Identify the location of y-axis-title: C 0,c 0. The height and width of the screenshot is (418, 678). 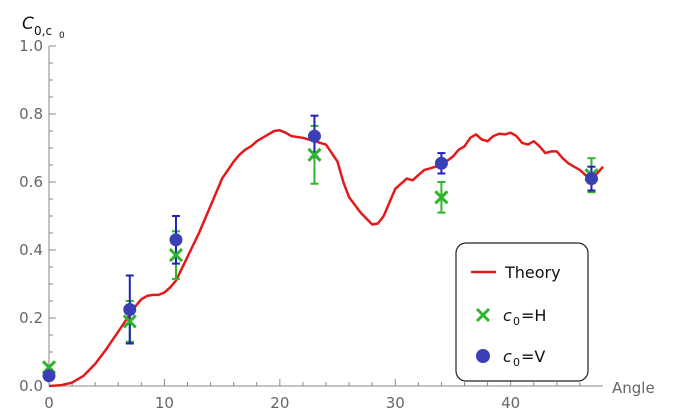
(43, 27).